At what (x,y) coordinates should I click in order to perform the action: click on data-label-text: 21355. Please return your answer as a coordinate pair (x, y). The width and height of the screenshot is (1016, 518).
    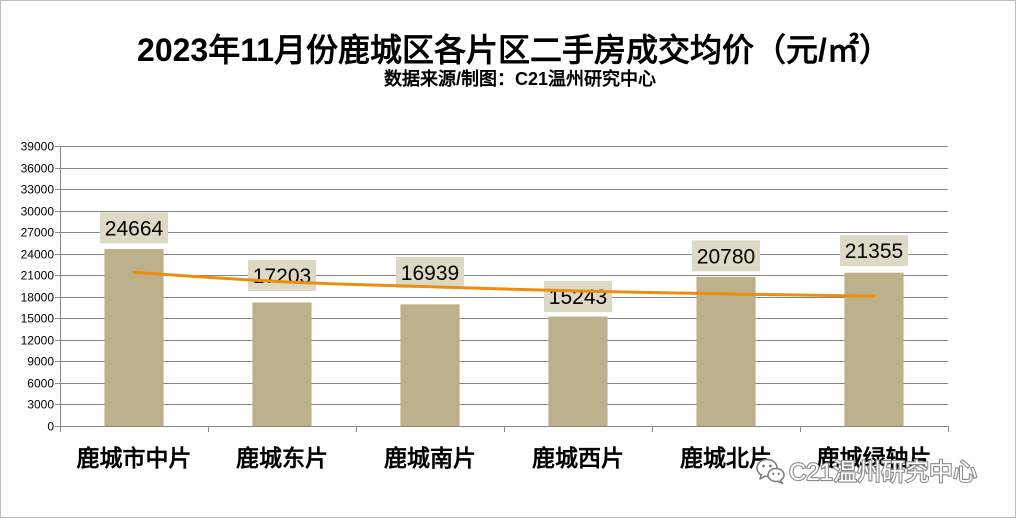
    Looking at the image, I should click on (874, 251).